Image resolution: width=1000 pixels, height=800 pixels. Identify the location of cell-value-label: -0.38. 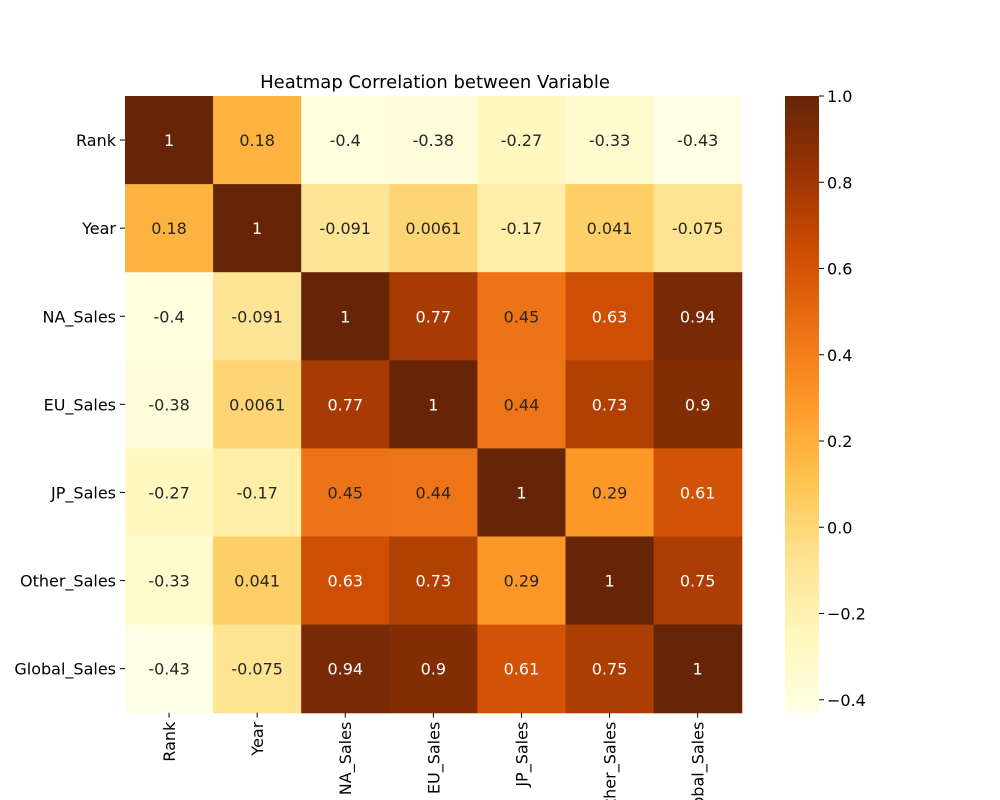
(168, 404).